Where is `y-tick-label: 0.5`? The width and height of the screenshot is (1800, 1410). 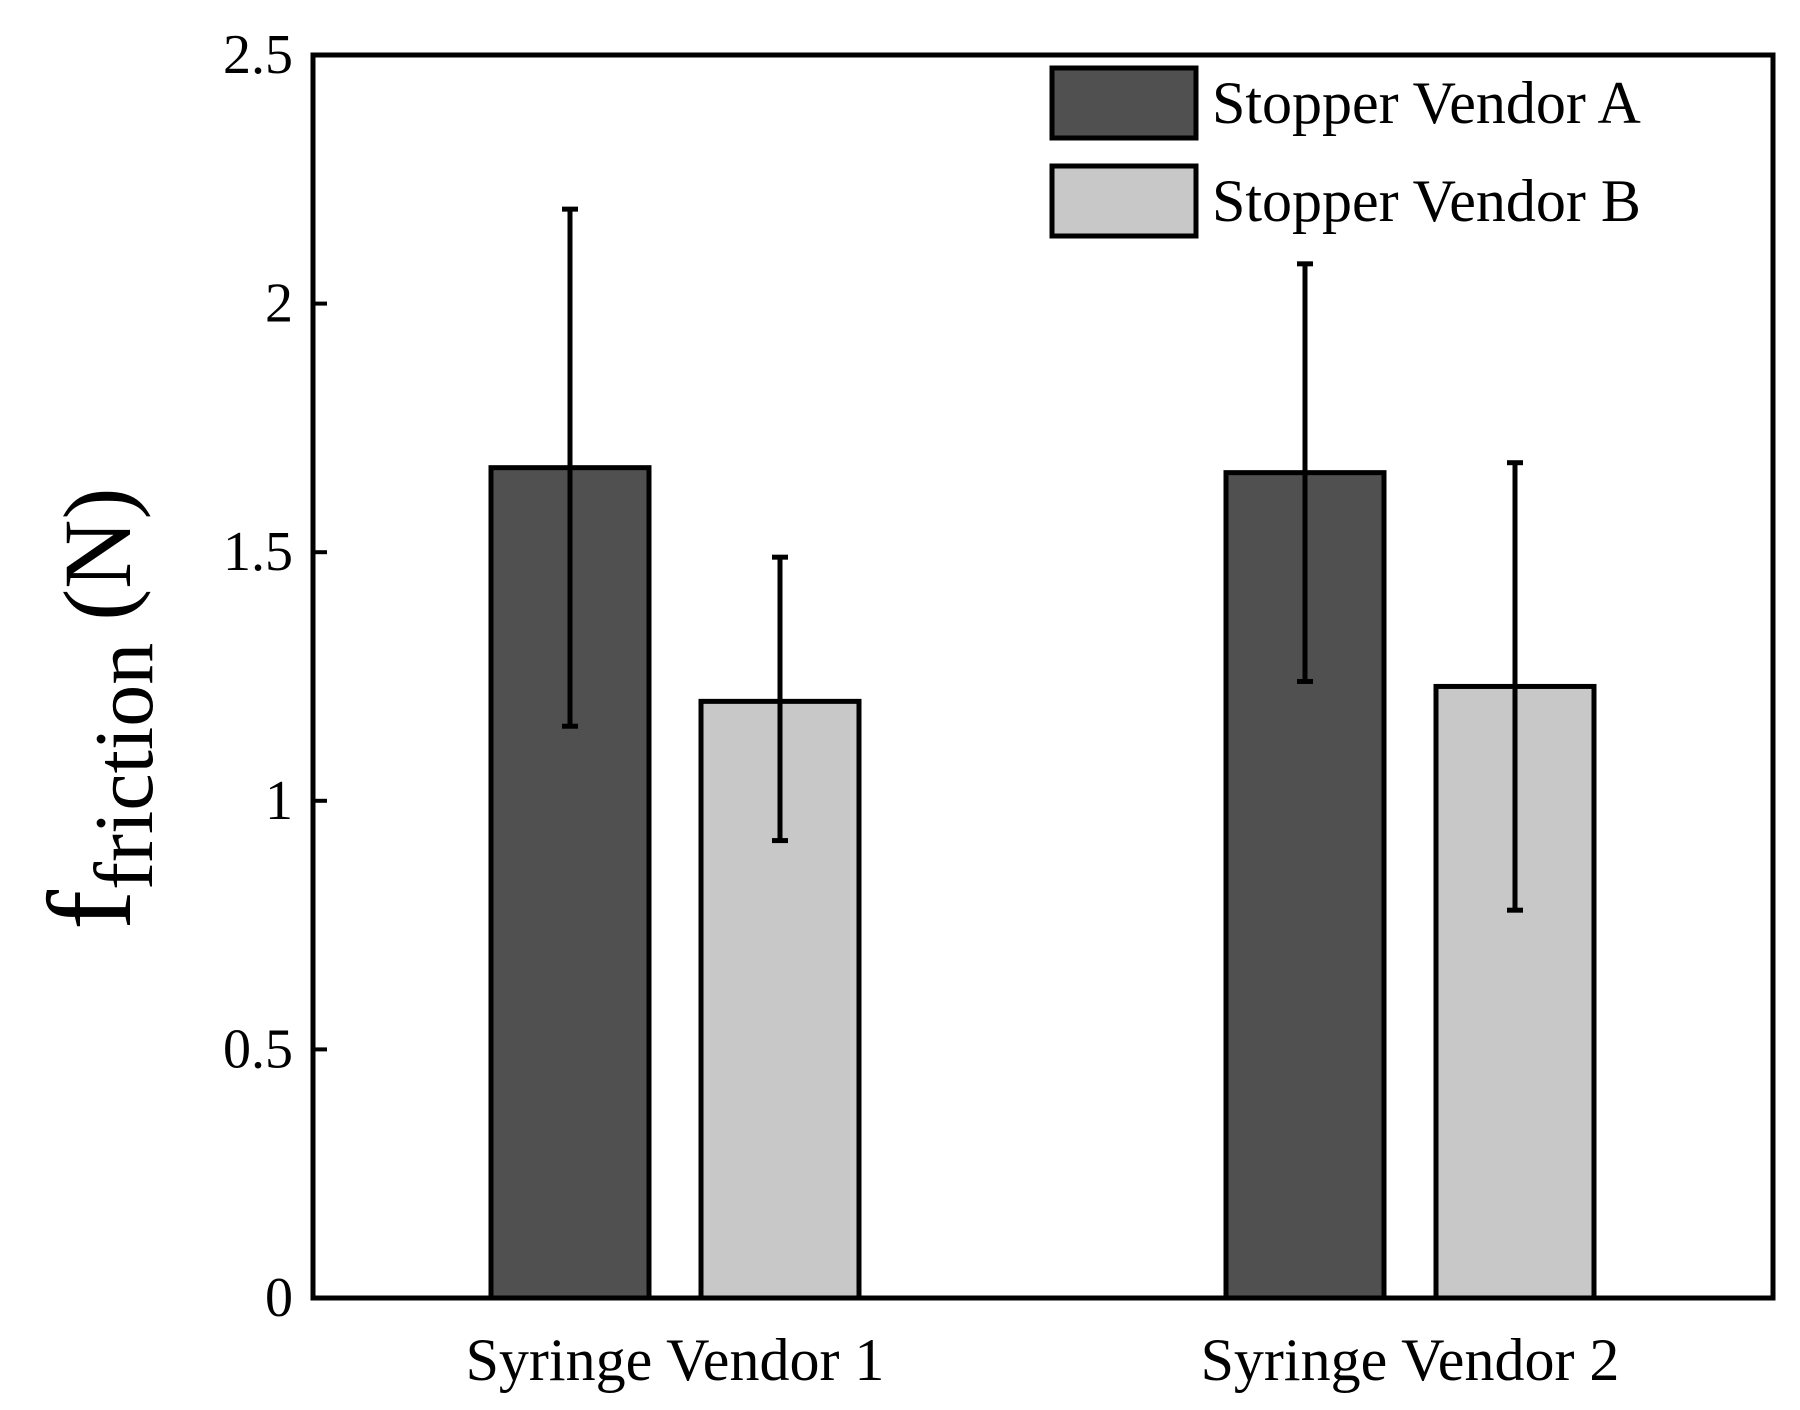
y-tick-label: 0.5 is located at coordinates (258, 1049).